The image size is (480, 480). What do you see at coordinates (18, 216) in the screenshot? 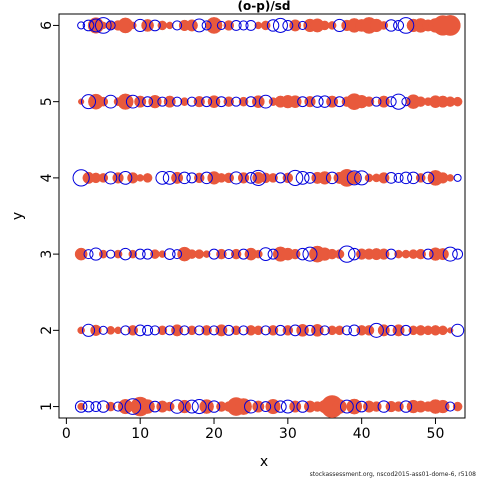
I see `y-axis-label: y` at bounding box center [18, 216].